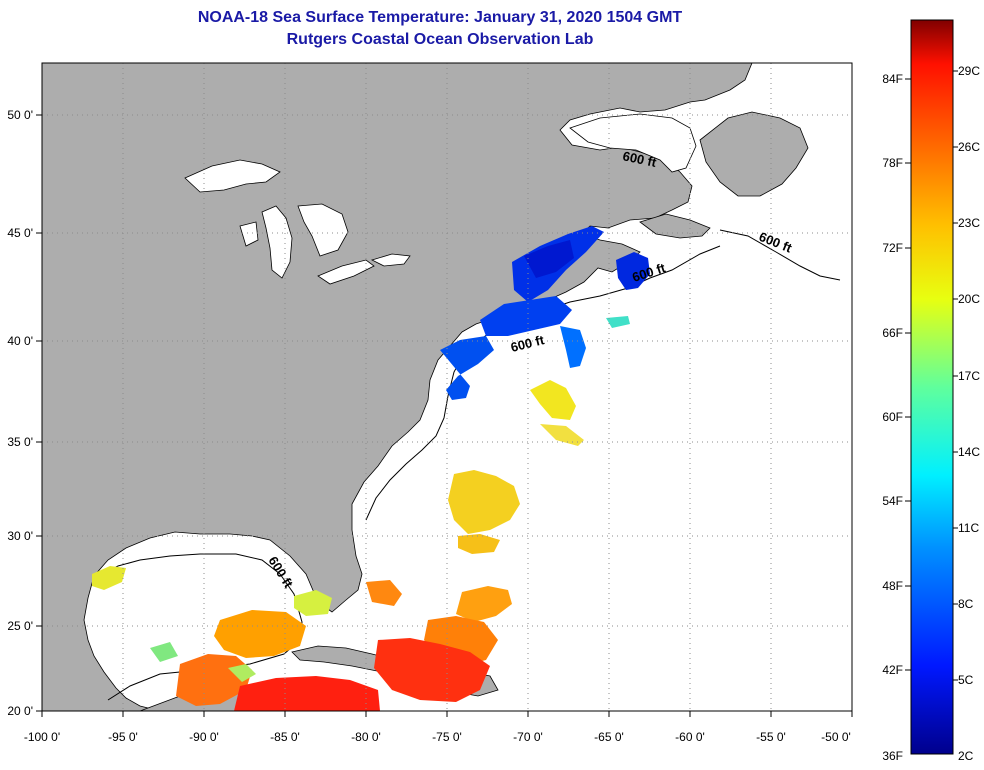  I want to click on lake-ontario, so click(390, 260).